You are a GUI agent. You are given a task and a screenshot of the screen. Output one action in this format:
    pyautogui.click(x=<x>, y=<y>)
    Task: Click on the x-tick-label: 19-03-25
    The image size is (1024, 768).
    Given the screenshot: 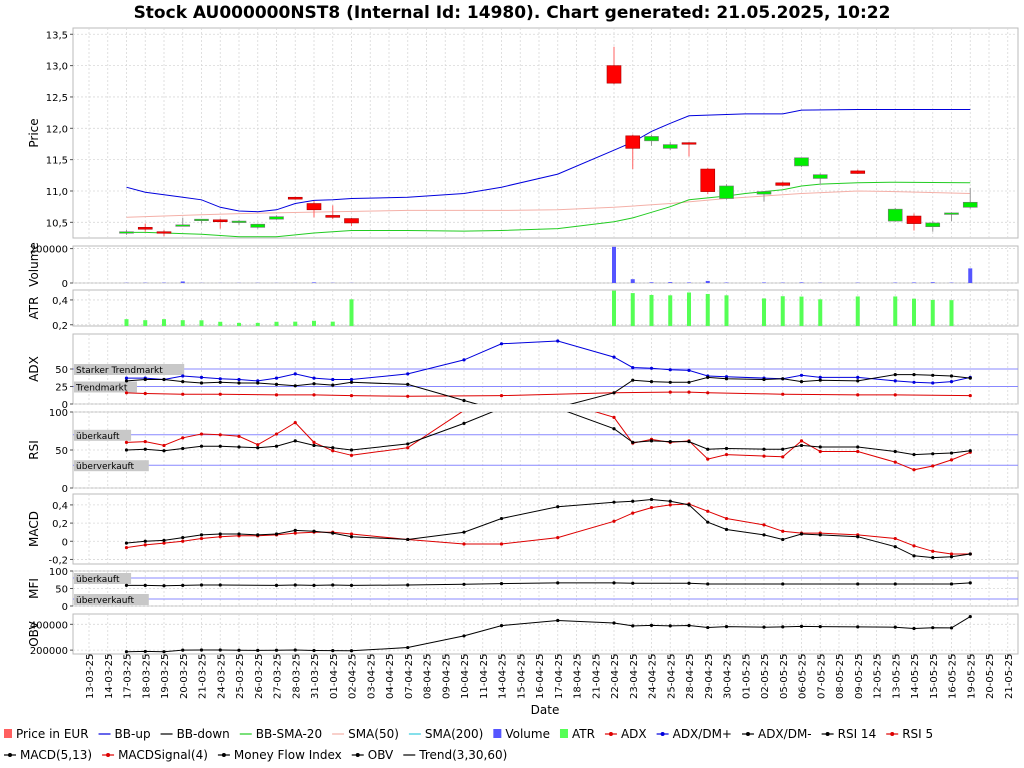 What is the action you would take?
    pyautogui.click(x=165, y=676)
    